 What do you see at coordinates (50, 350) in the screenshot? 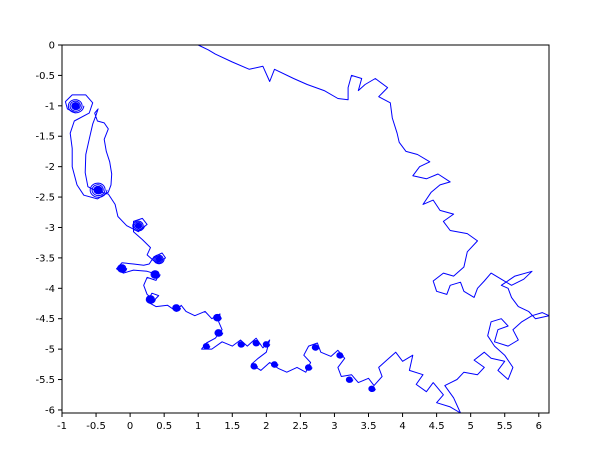
I see `y-tick-label: -5` at bounding box center [50, 350].